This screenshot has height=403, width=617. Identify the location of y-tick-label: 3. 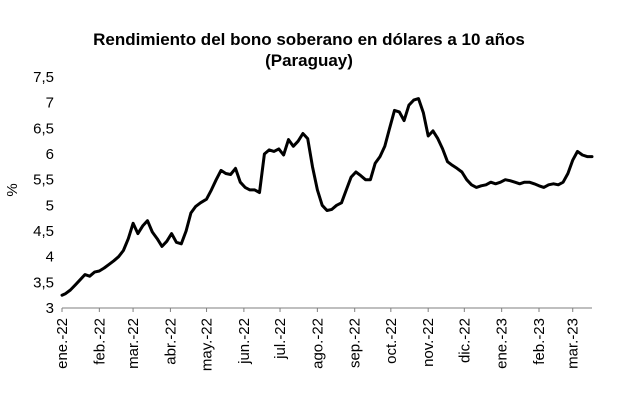
(50, 308).